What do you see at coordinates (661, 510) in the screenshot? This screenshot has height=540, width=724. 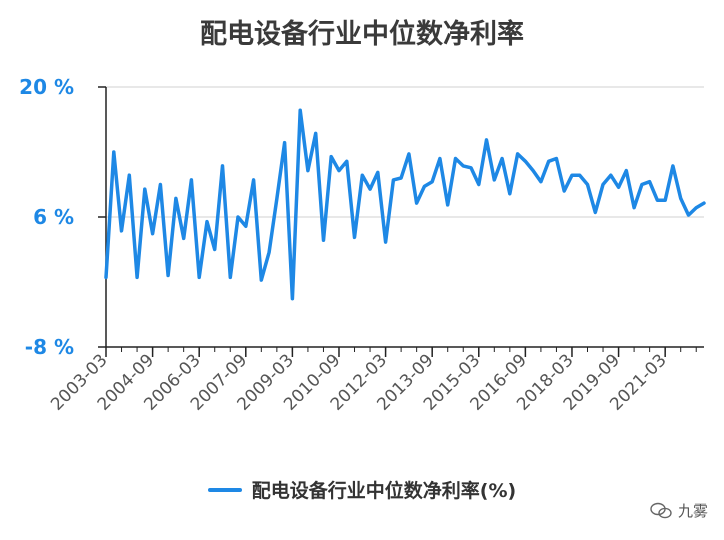 I see `wechat-icon` at bounding box center [661, 510].